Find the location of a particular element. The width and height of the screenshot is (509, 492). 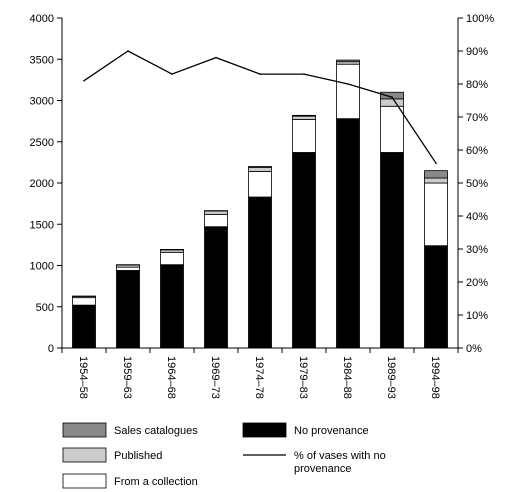

left-tick-label-8: 4000 is located at coordinates (42, 19).